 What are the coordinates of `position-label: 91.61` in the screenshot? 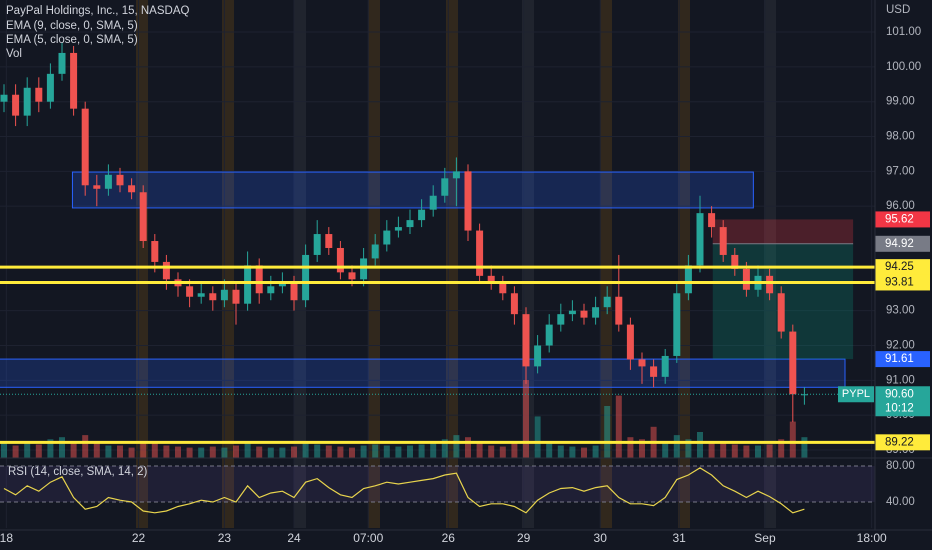 It's located at (899, 359).